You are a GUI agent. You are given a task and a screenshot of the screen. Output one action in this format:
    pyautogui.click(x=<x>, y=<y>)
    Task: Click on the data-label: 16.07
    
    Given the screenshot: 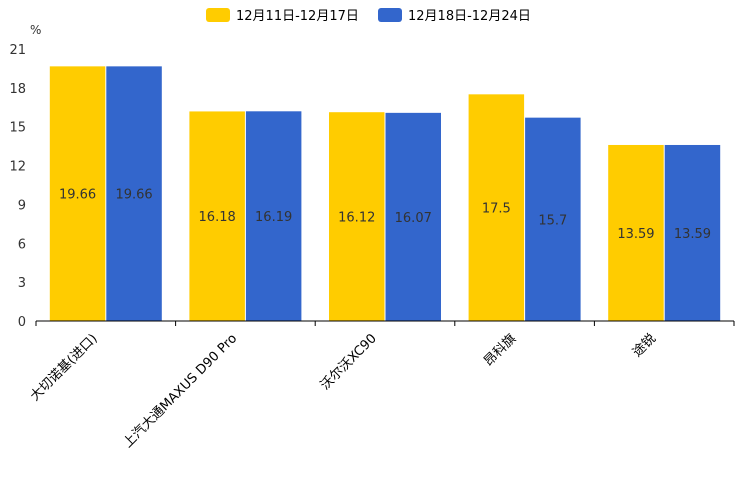 What is the action you would take?
    pyautogui.click(x=413, y=218)
    